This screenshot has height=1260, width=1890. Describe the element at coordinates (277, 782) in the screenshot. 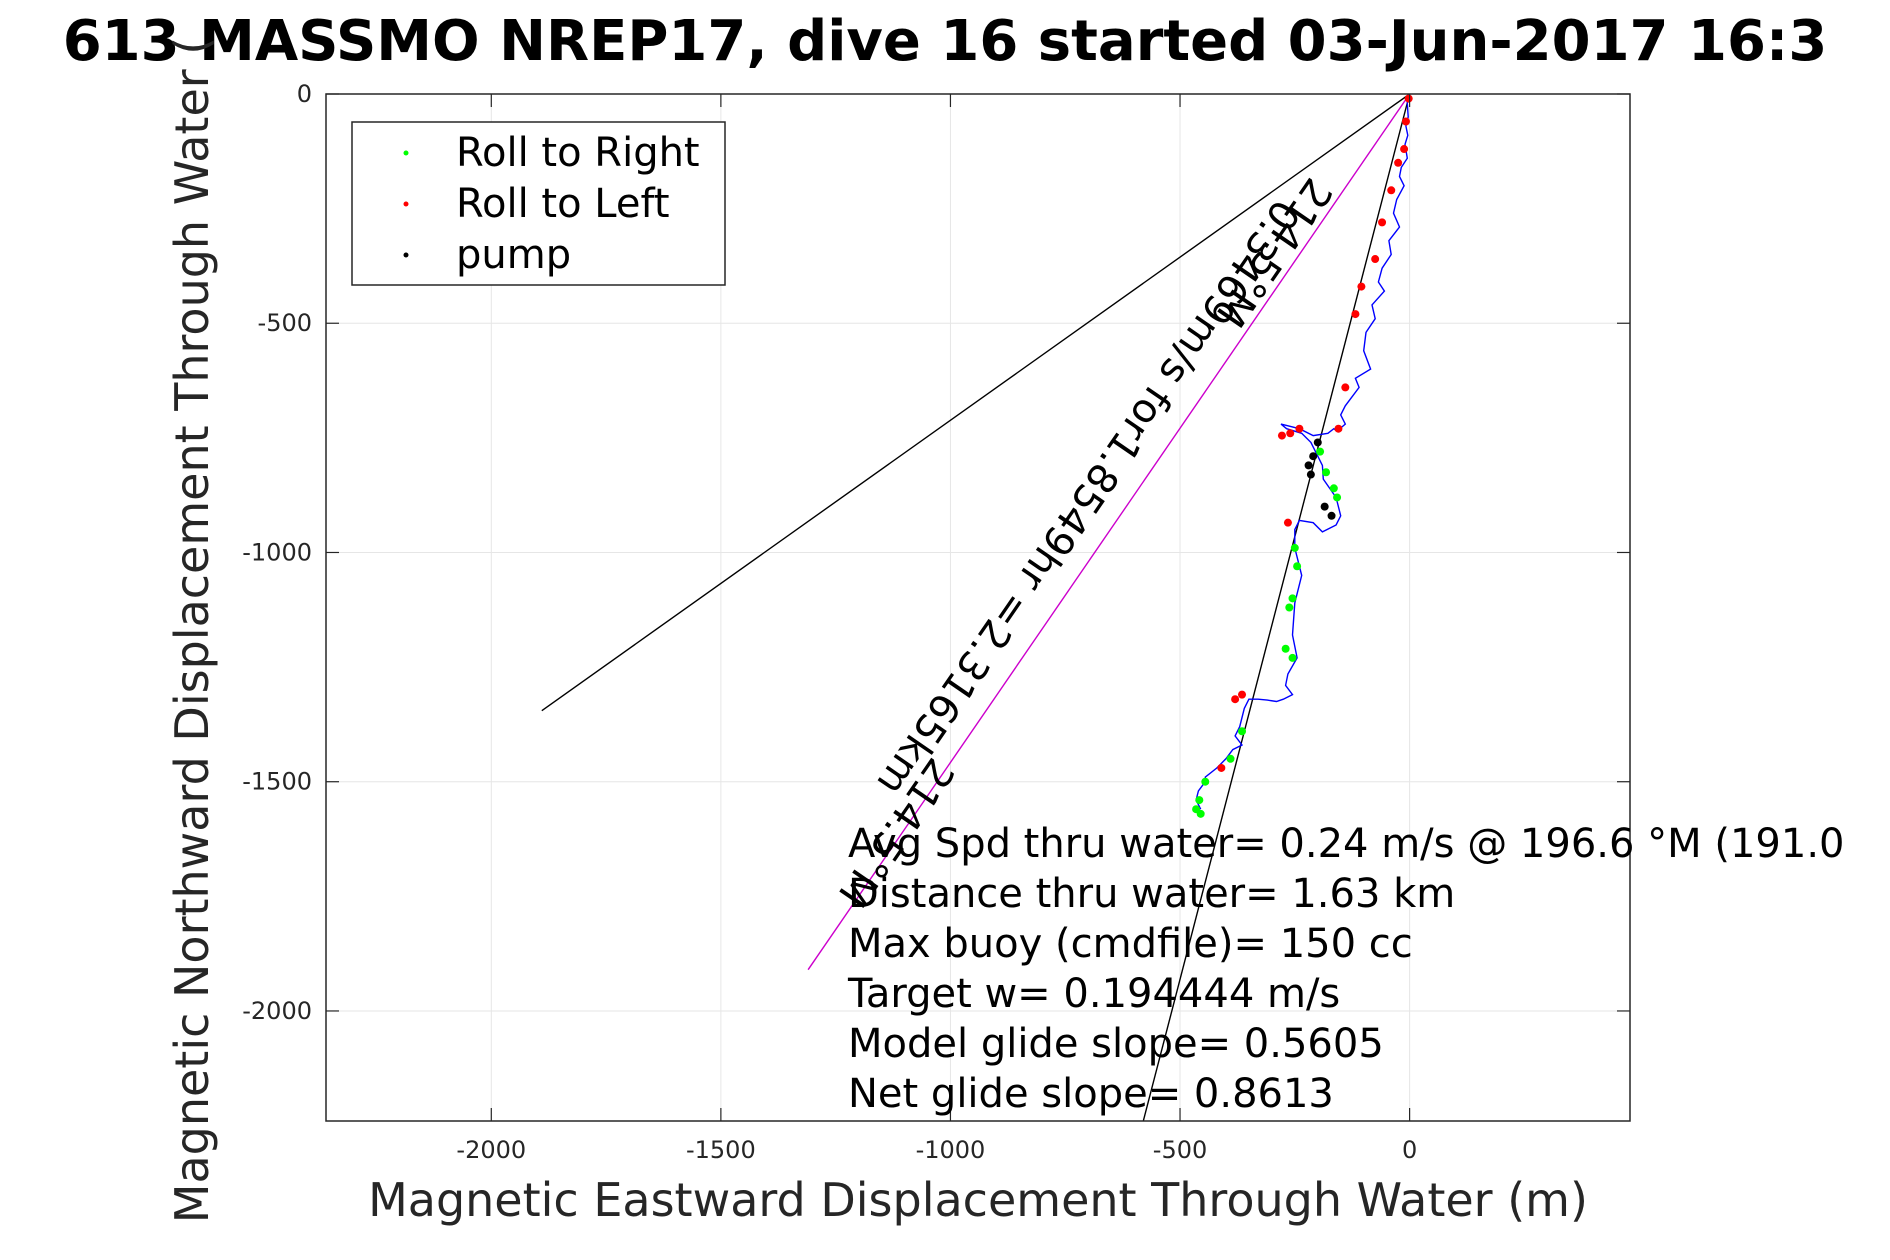

I see `y-tick-label: -1500` at that location.